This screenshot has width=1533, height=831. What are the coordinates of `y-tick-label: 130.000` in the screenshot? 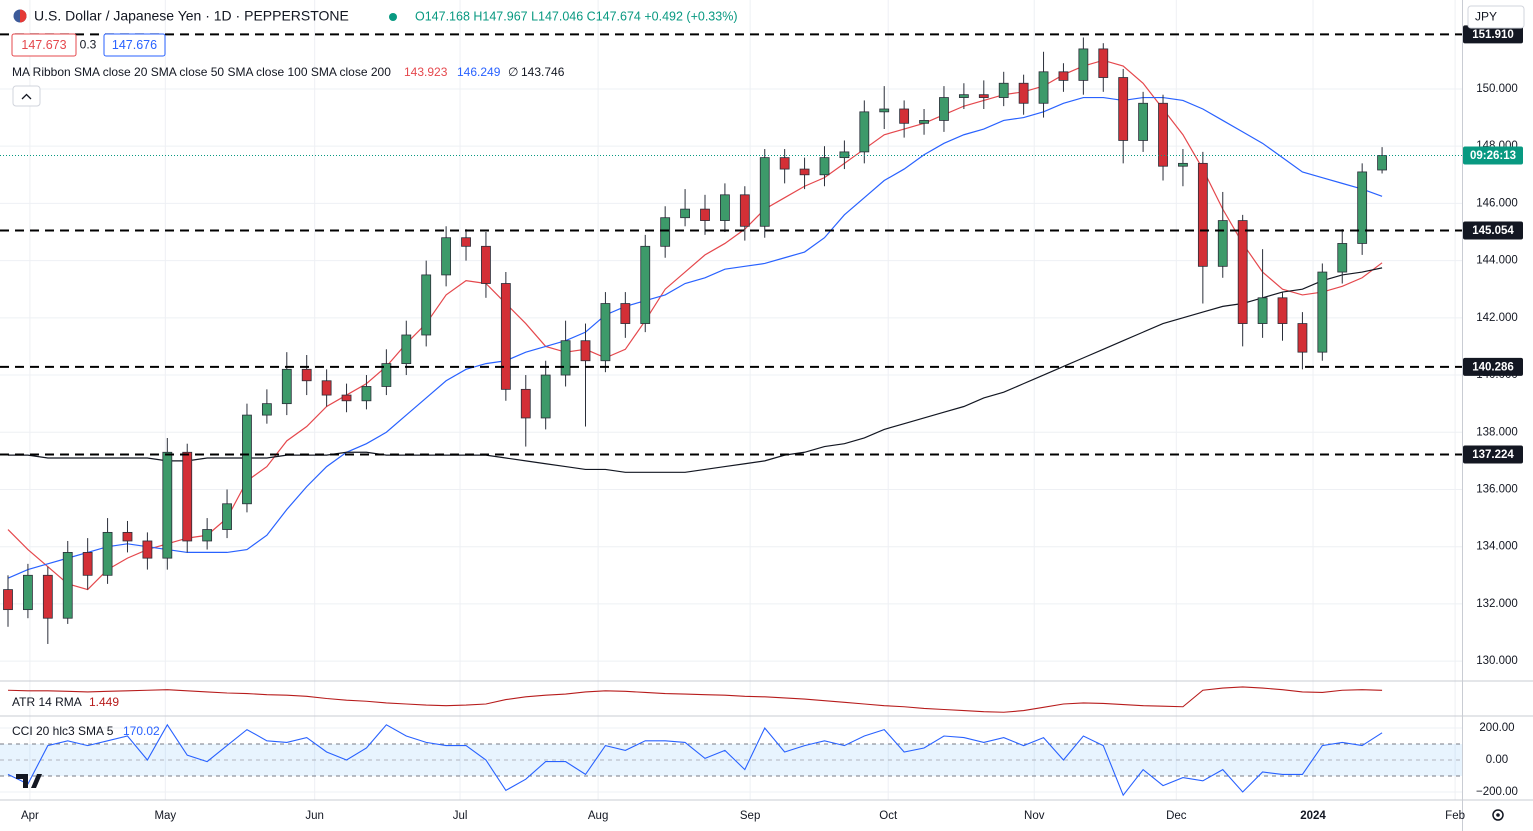 It's located at (1497, 661).